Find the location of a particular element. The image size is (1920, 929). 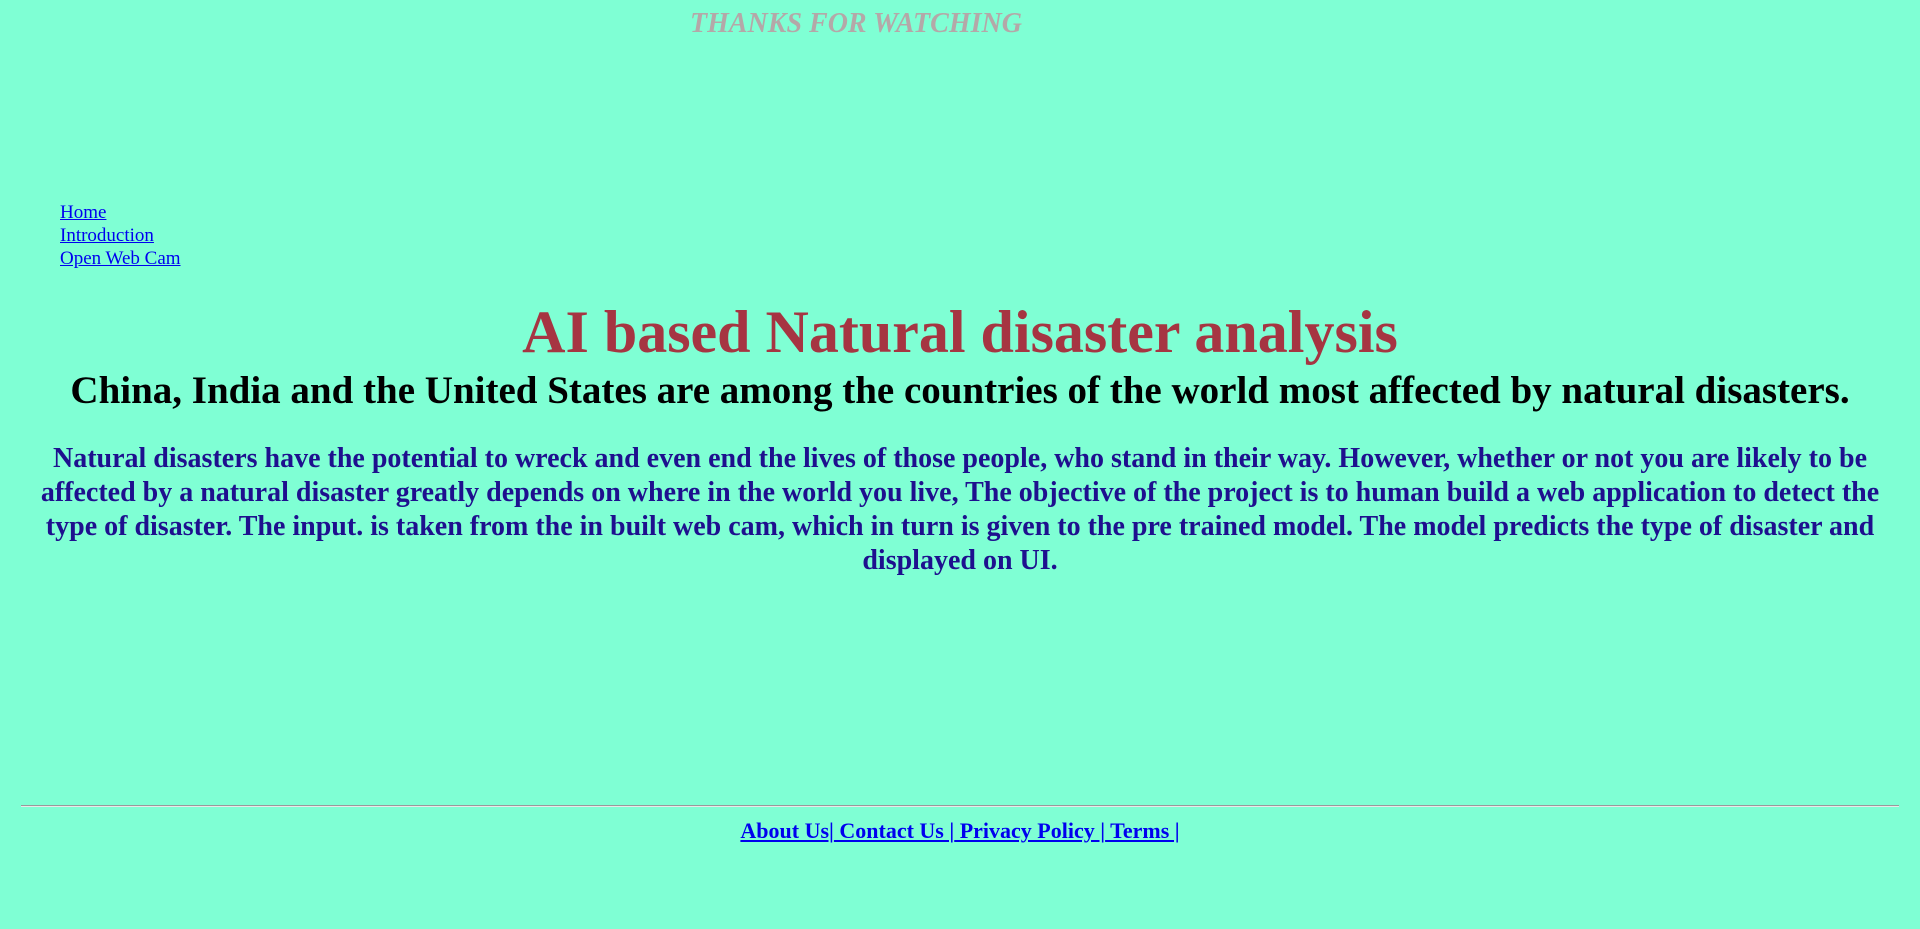

footer-divider is located at coordinates (960, 806).